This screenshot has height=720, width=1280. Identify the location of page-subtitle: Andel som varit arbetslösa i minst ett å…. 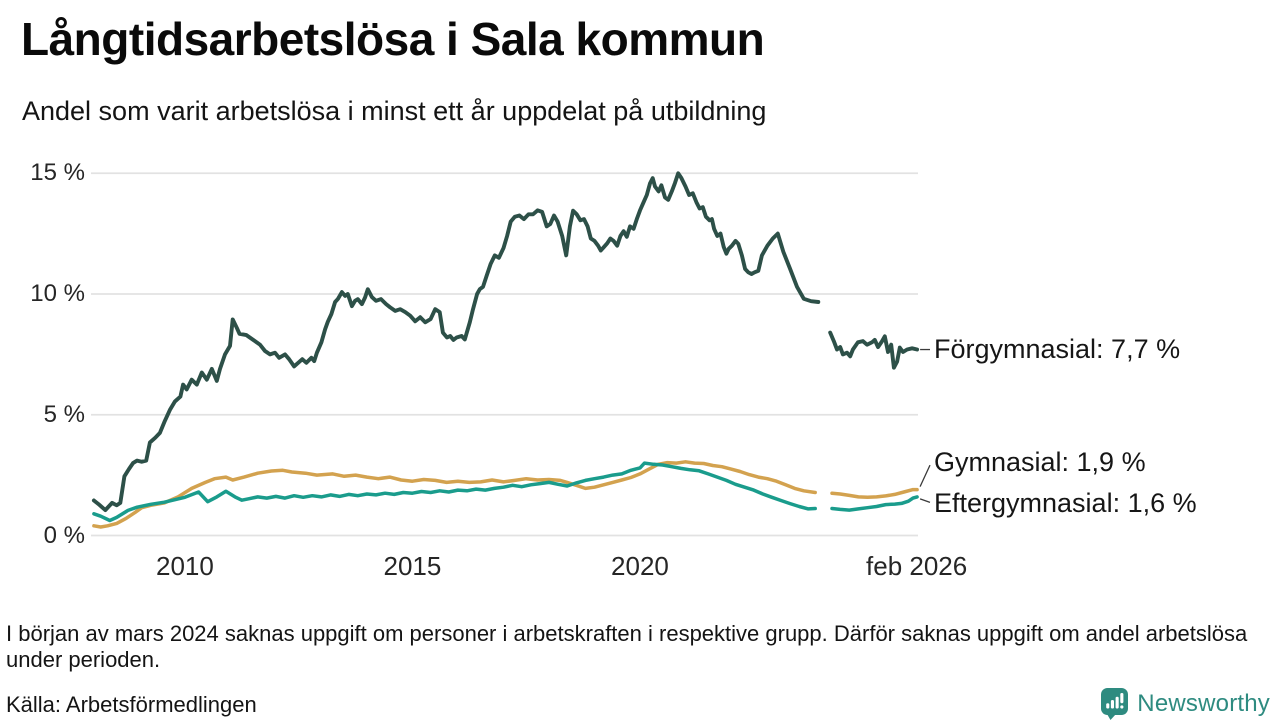
(394, 111).